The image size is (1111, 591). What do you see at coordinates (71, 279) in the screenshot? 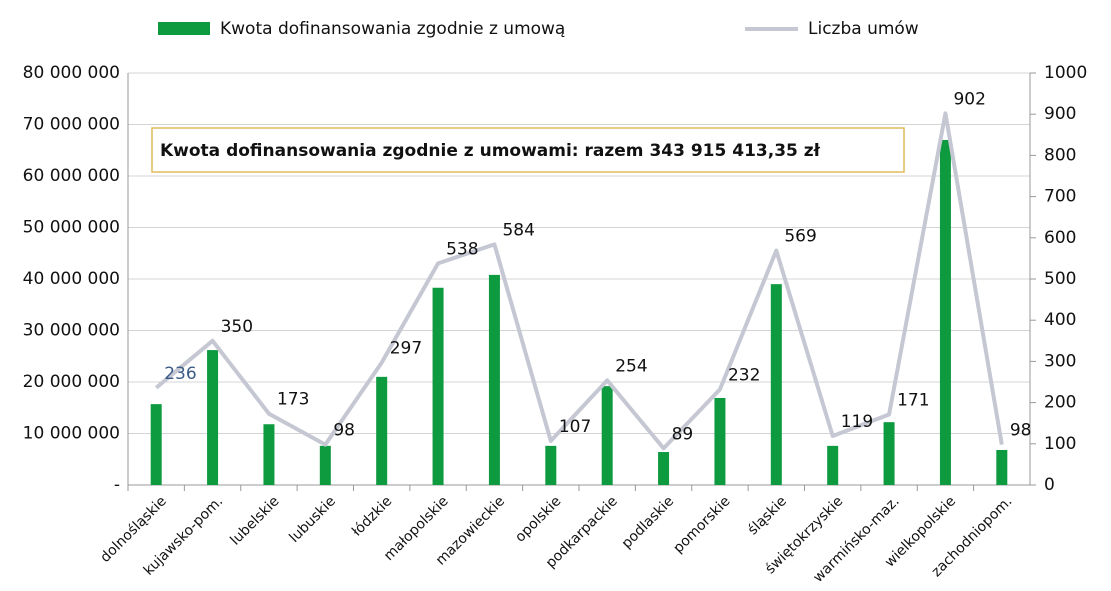
I see `y-tick-label: 40 000 000` at bounding box center [71, 279].